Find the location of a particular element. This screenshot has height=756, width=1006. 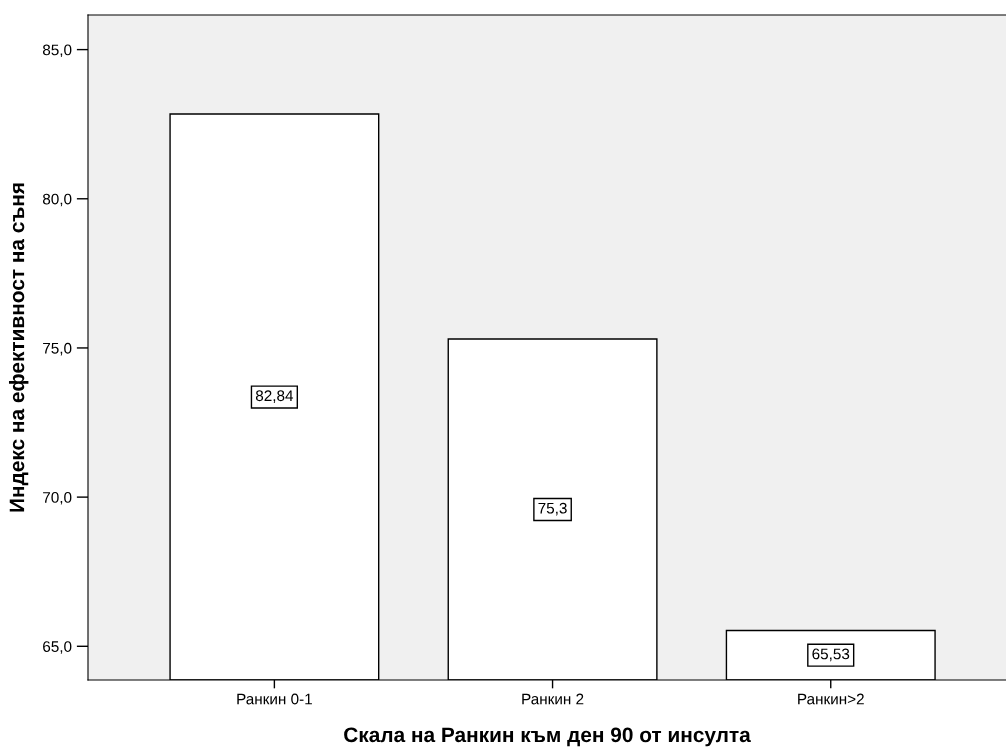

y-tick-label: 65,0 is located at coordinates (57, 647).